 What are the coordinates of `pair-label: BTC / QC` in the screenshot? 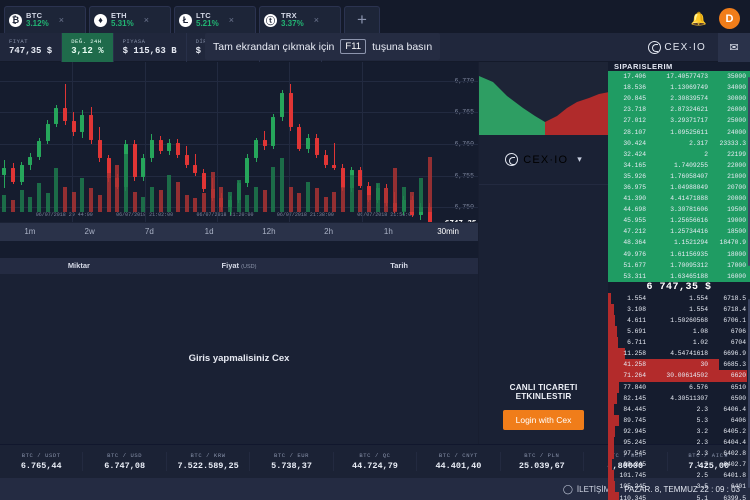 It's located at (375, 455).